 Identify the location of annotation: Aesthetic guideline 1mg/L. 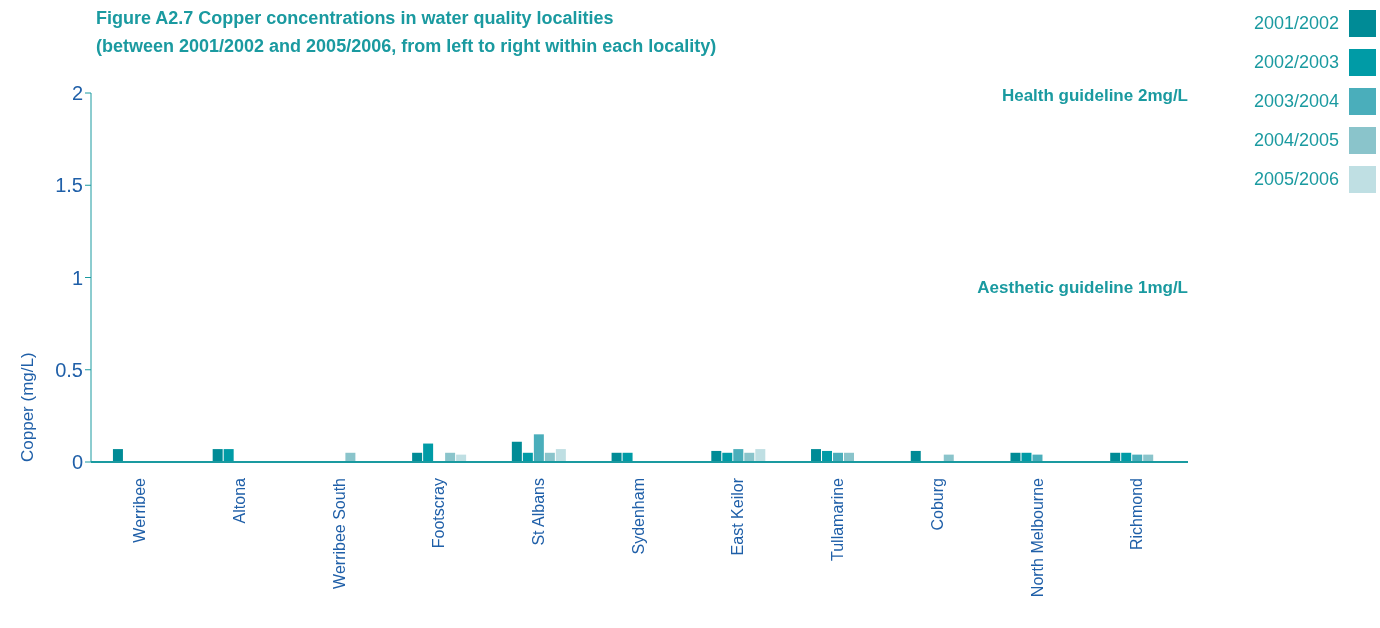
(1082, 287).